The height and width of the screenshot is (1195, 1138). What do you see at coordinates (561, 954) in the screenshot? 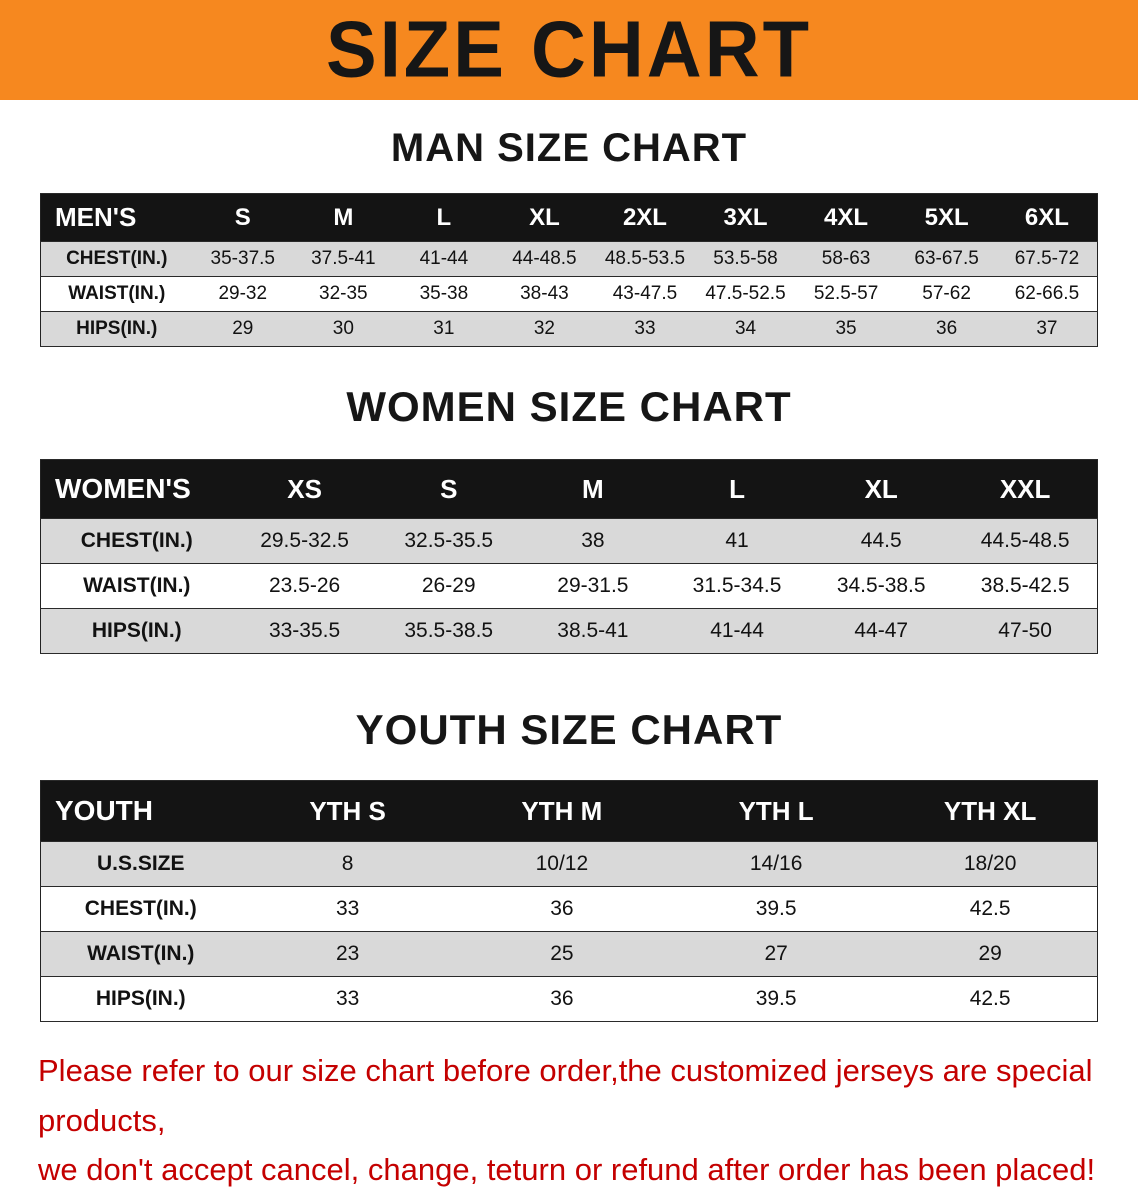
I see `measurement-value: 25` at bounding box center [561, 954].